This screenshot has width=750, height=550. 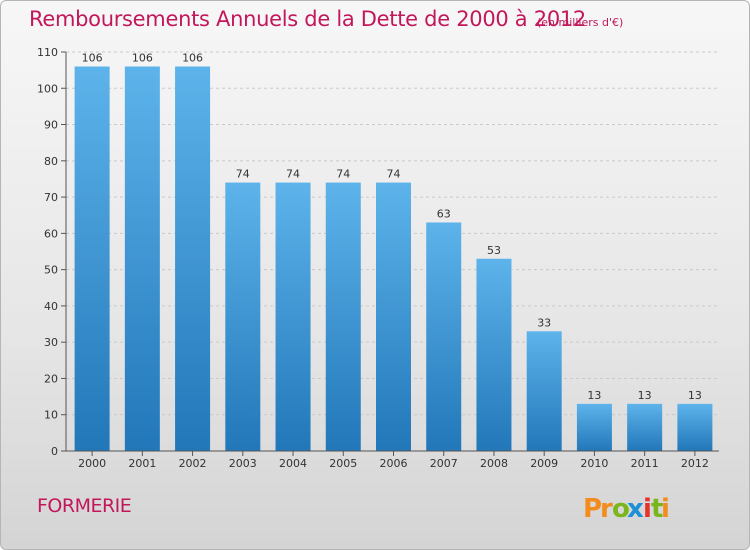 What do you see at coordinates (142, 463) in the screenshot?
I see `x-tick-label: 2001` at bounding box center [142, 463].